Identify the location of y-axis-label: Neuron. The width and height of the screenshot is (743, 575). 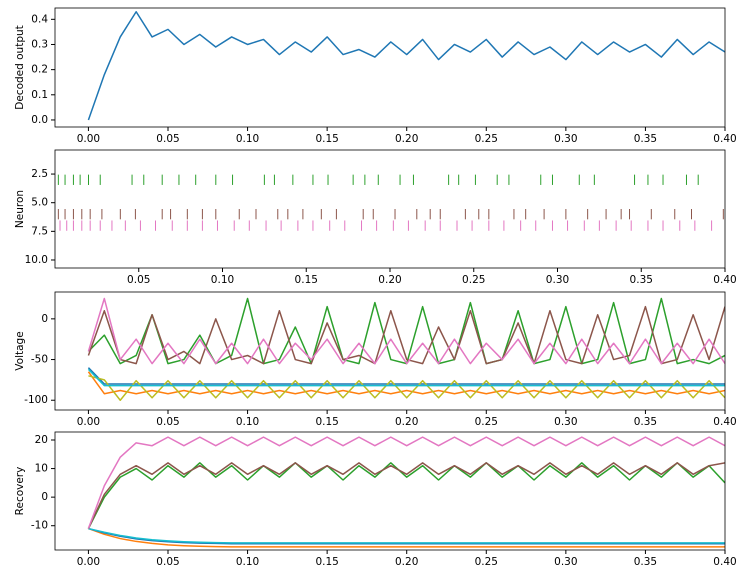
(20, 209).